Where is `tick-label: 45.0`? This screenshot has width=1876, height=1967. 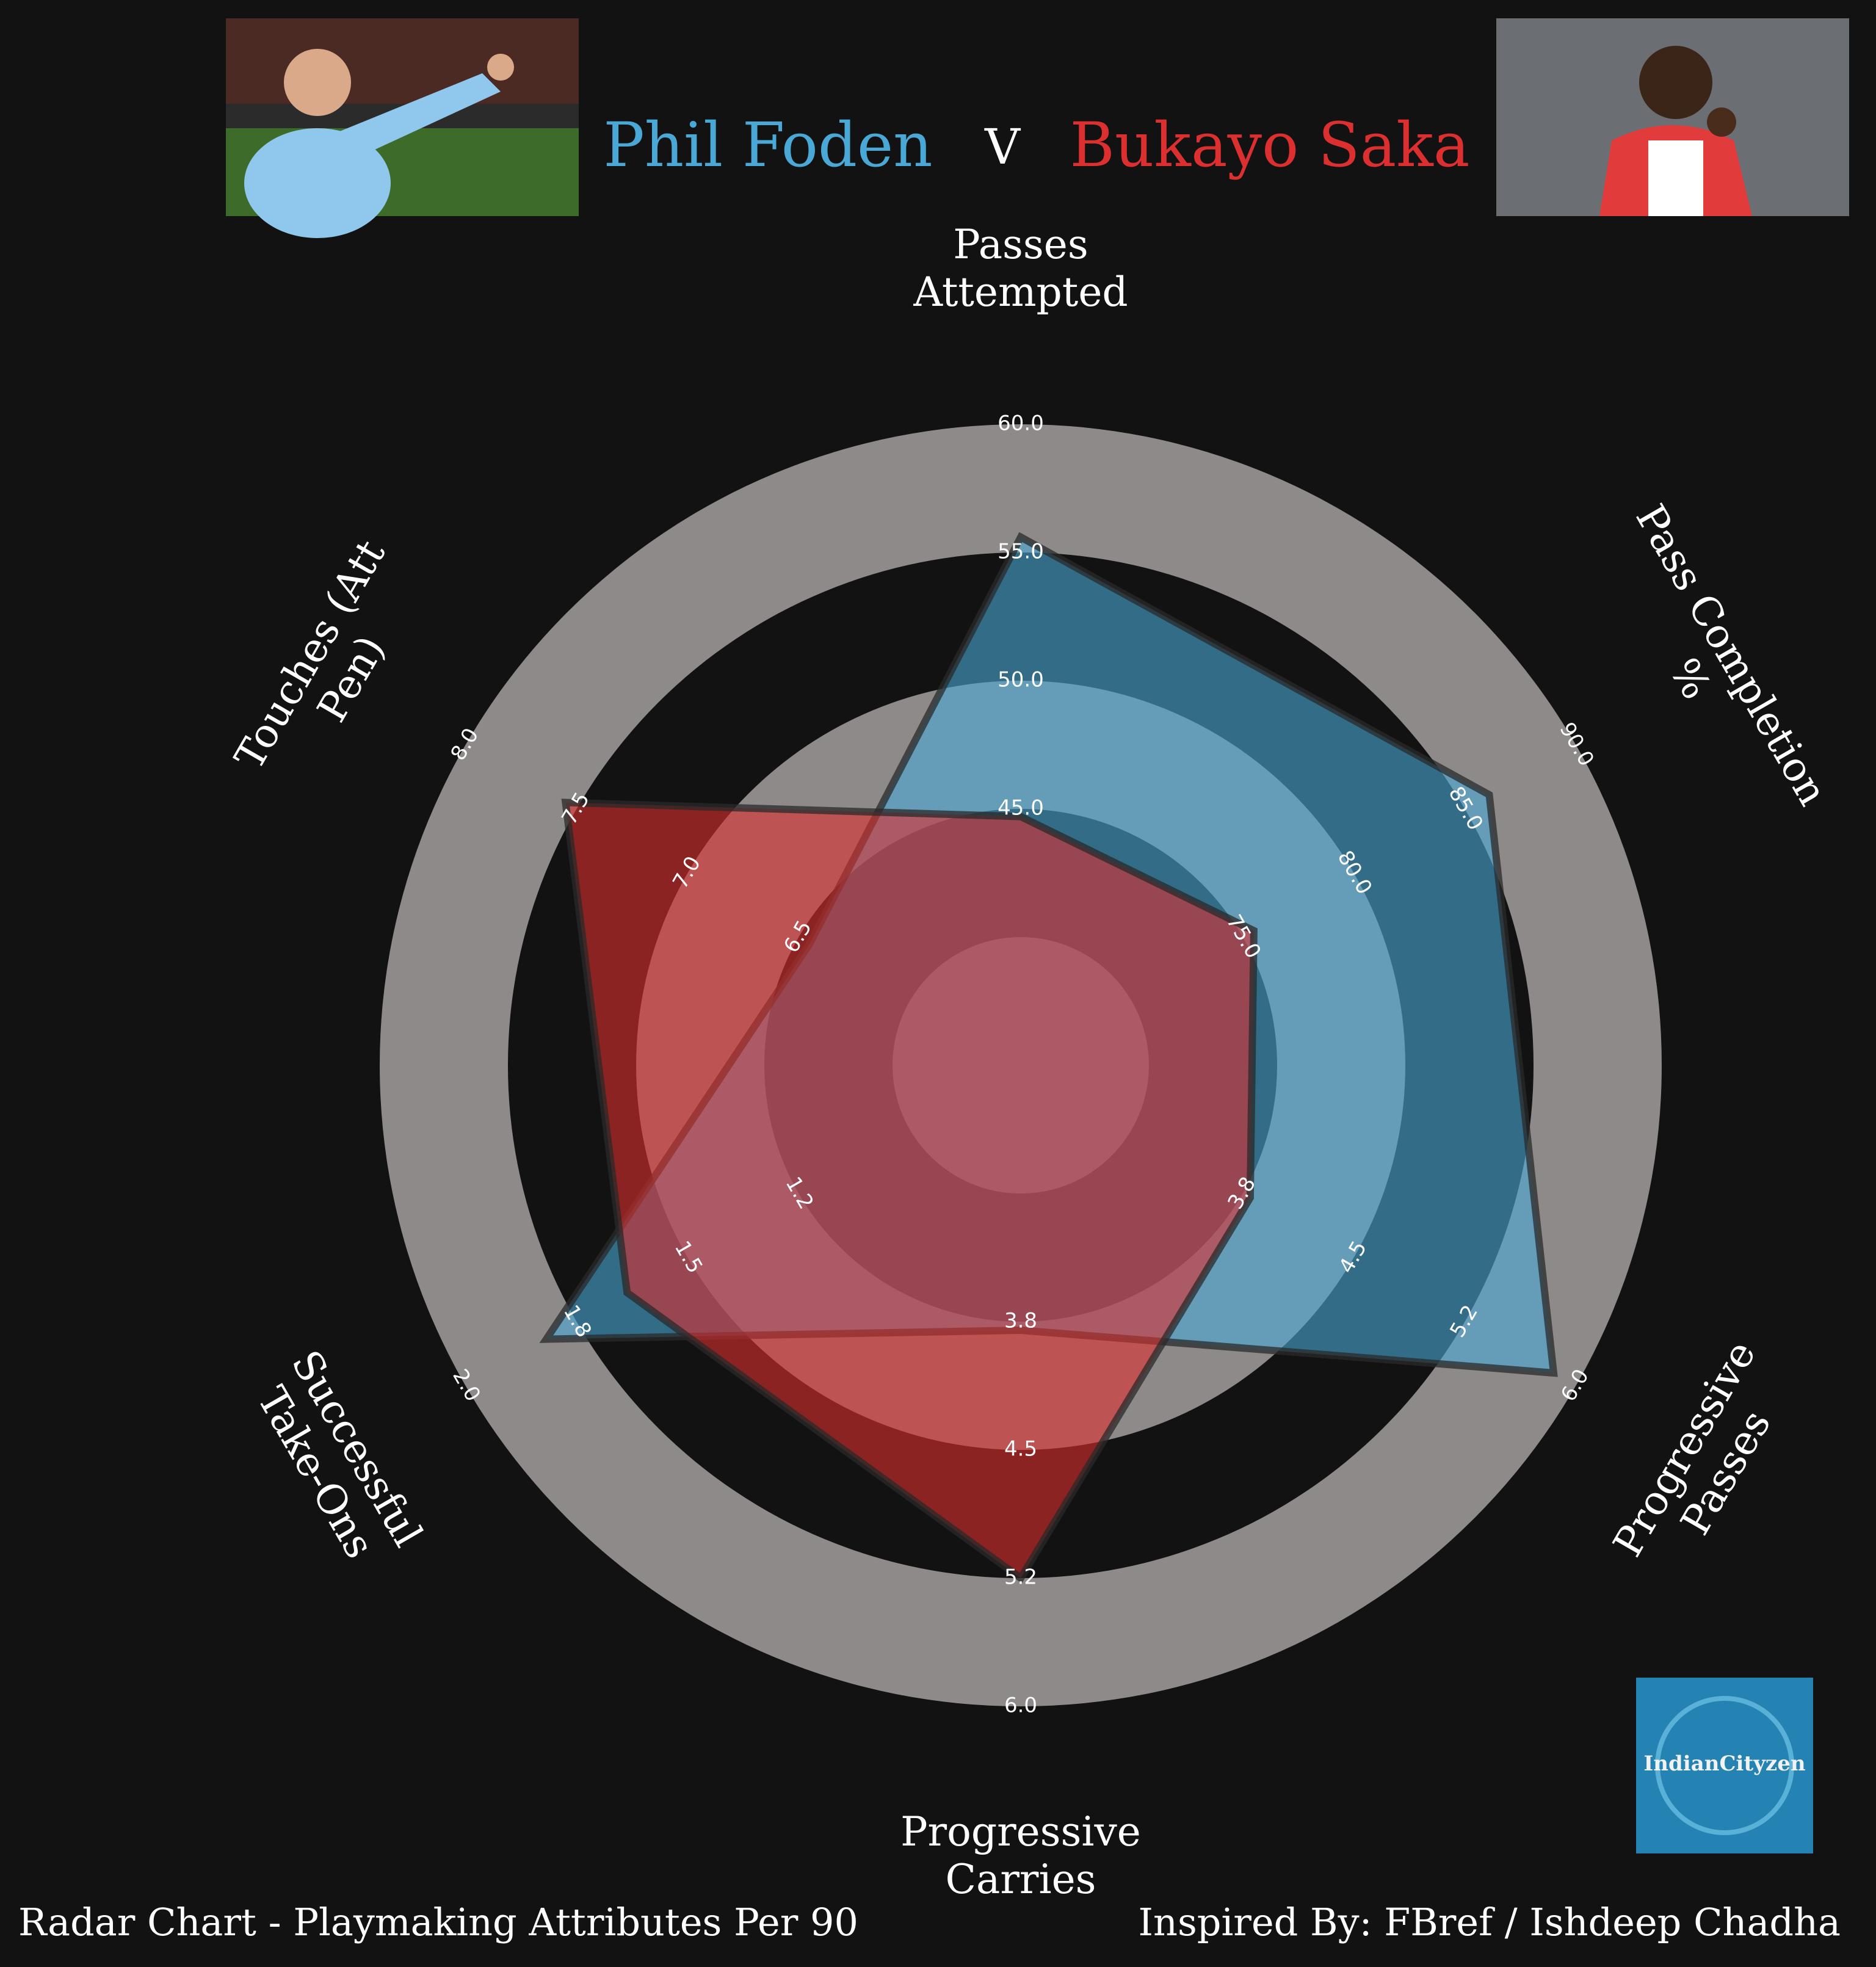
tick-label: 45.0 is located at coordinates (1021, 808).